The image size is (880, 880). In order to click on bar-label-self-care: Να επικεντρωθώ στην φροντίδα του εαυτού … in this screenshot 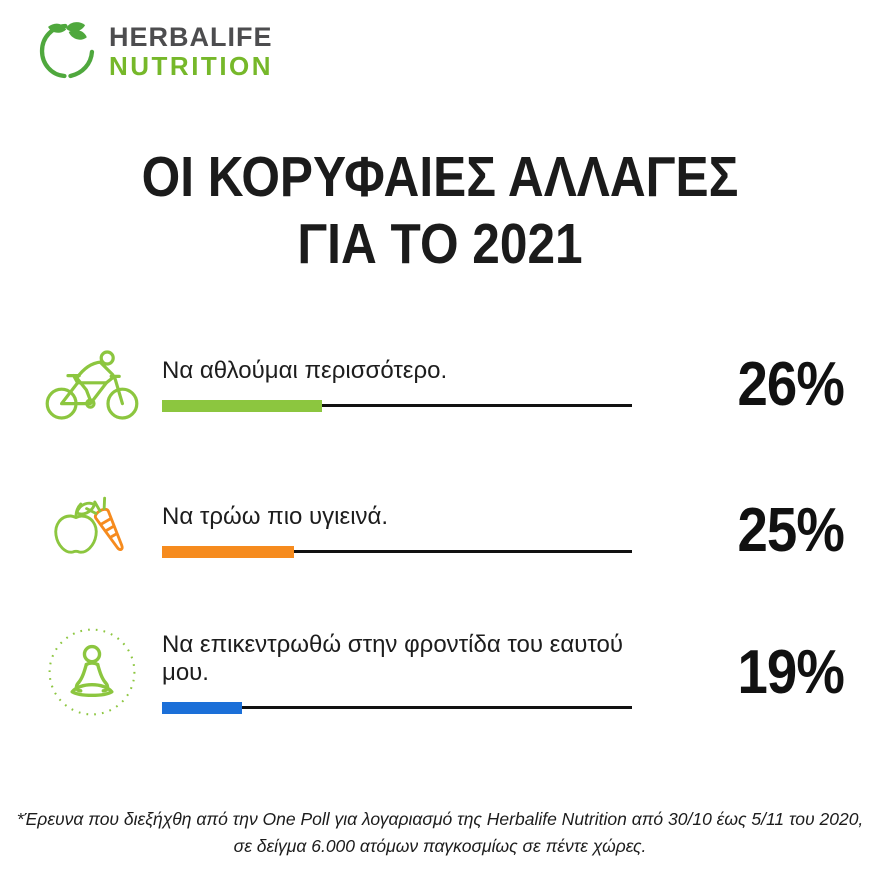, I will do `click(392, 658)`.